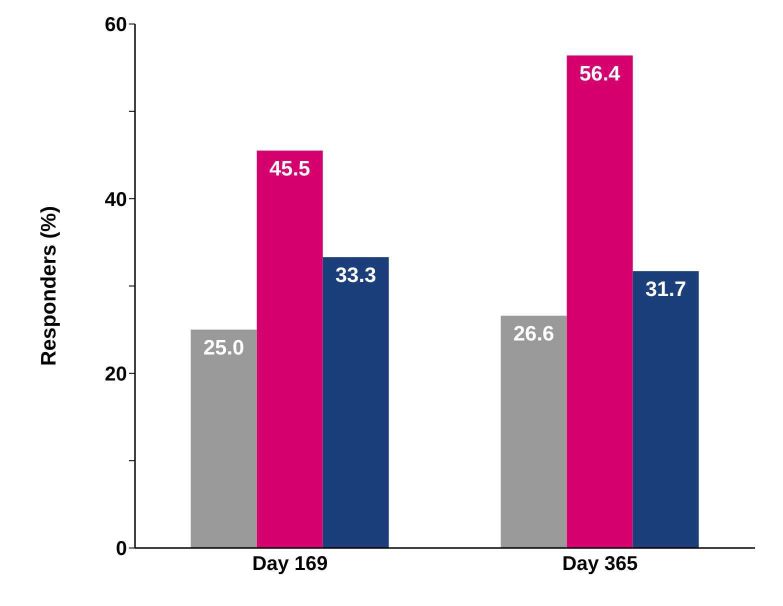 The width and height of the screenshot is (783, 606). I want to click on x-tick-label: Day 169, so click(290, 564).